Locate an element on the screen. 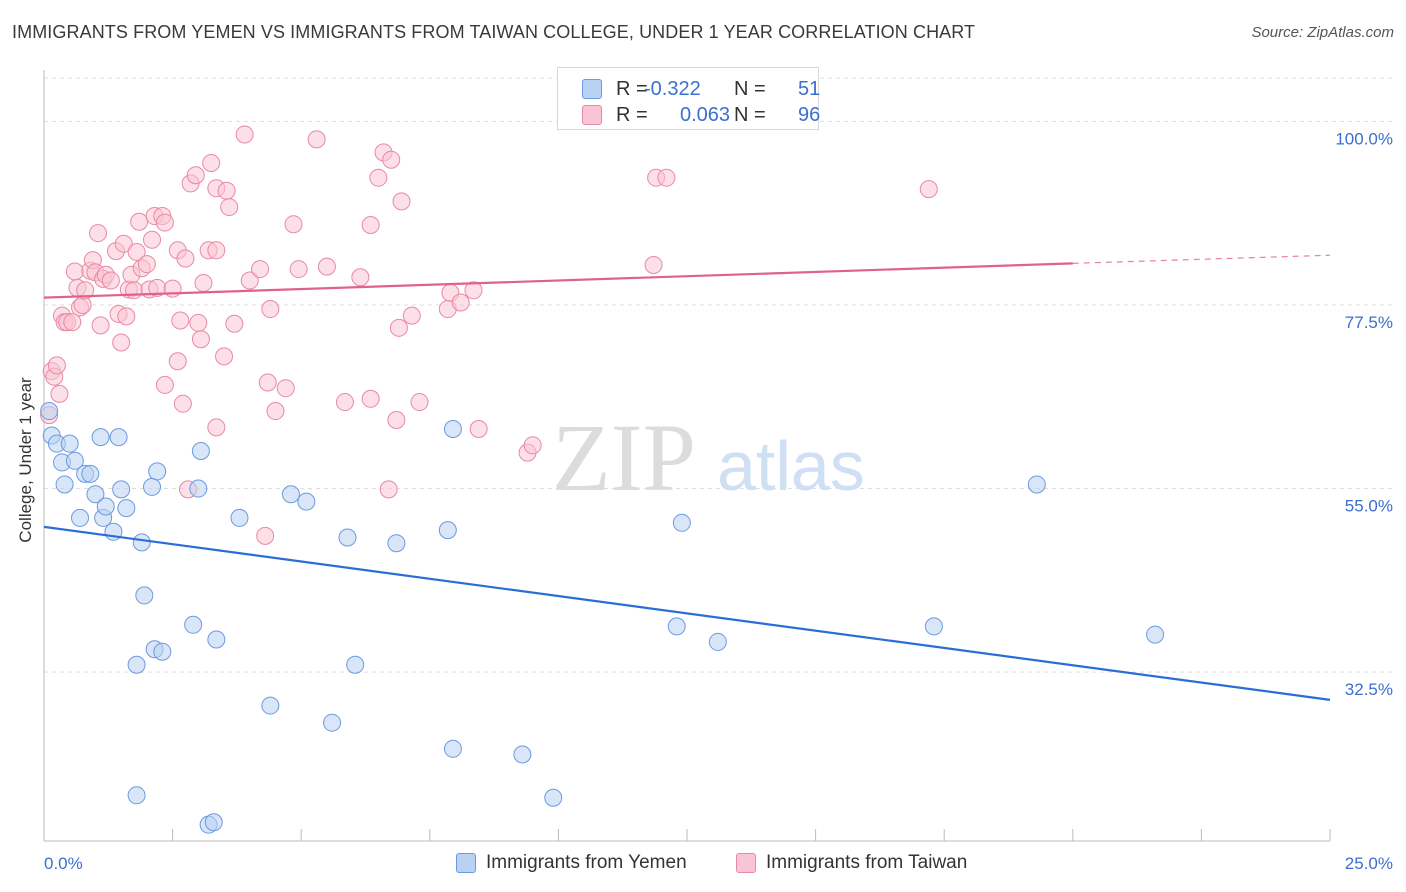 Image resolution: width=1406 pixels, height=892 pixels. y-tick-label: 77.5% is located at coordinates (1369, 322).